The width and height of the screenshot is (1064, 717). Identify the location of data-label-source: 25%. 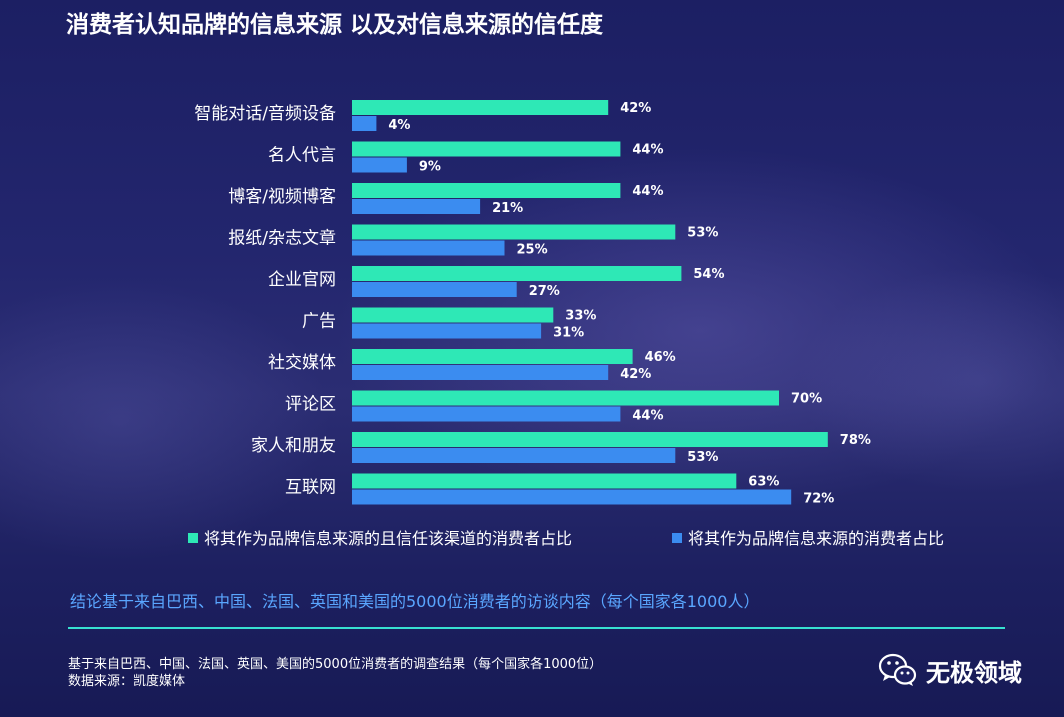
(532, 250).